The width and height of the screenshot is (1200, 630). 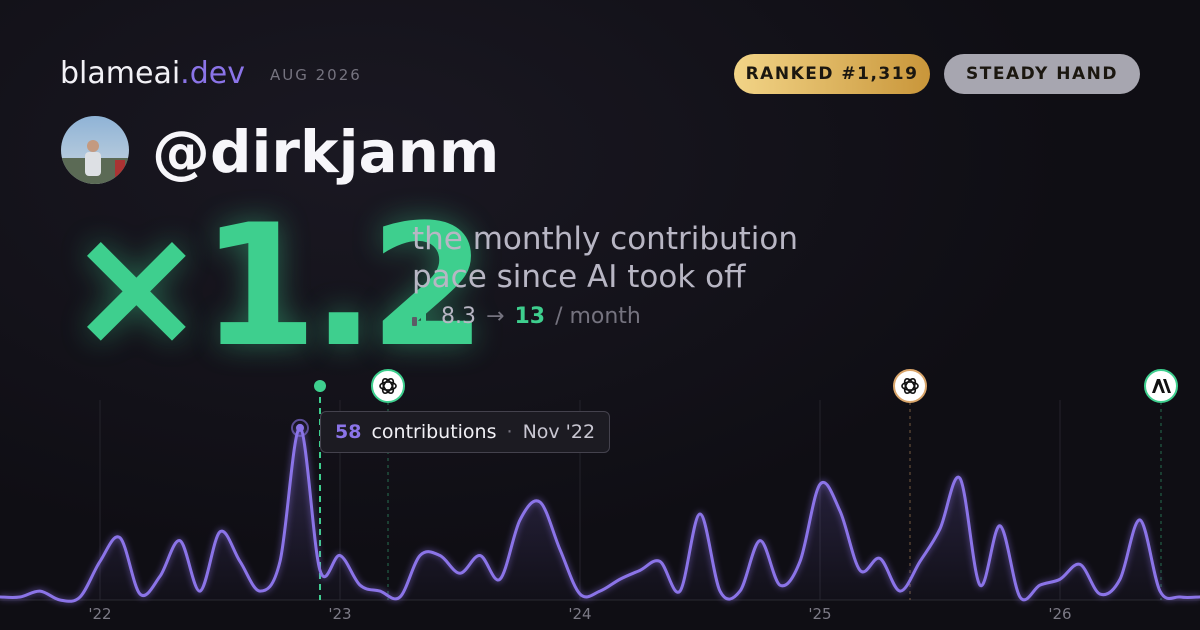 What do you see at coordinates (120, 73) in the screenshot?
I see `brand-name: blameai` at bounding box center [120, 73].